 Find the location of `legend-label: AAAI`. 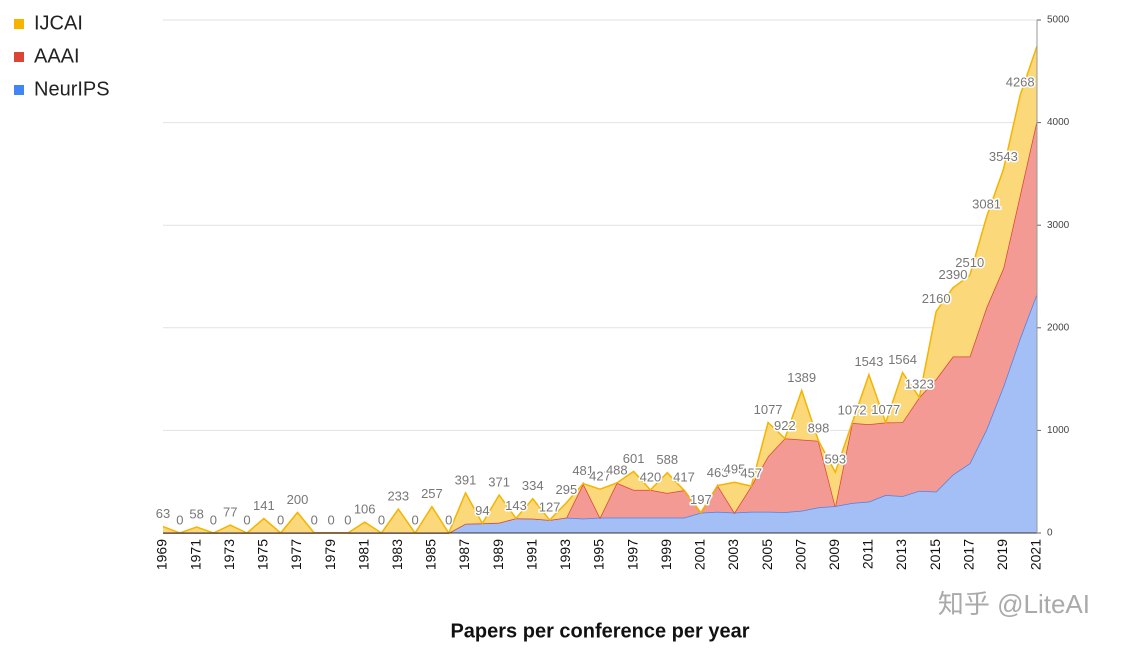

legend-label: AAAI is located at coordinates (57, 56).